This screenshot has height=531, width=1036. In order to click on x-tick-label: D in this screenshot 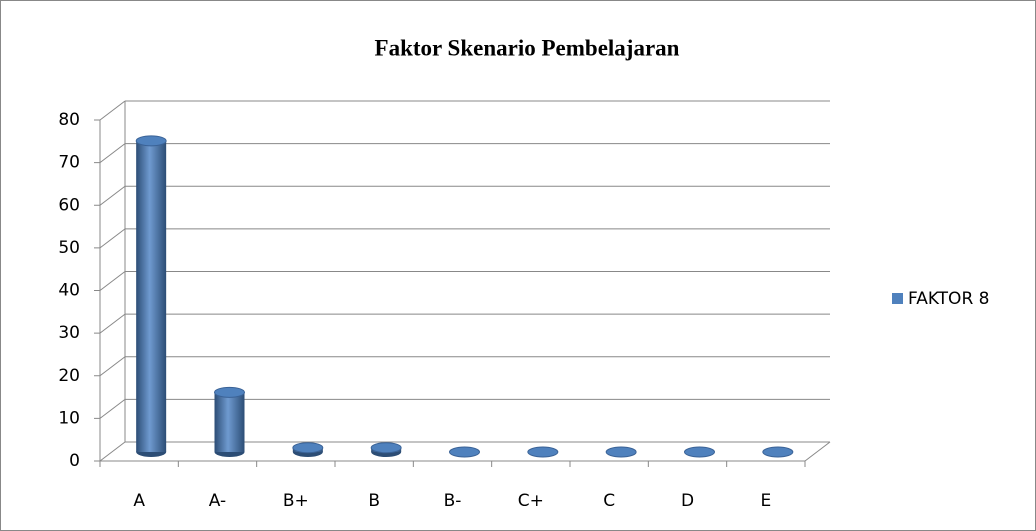, I will do `click(687, 501)`.